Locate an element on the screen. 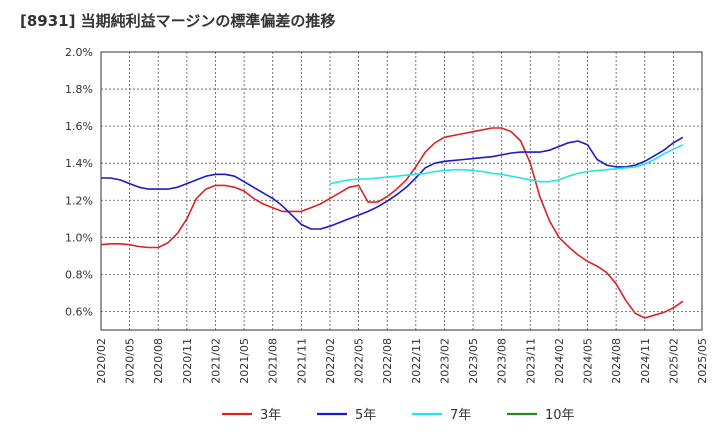  x-tick-label: 2022/05 is located at coordinates (359, 361).